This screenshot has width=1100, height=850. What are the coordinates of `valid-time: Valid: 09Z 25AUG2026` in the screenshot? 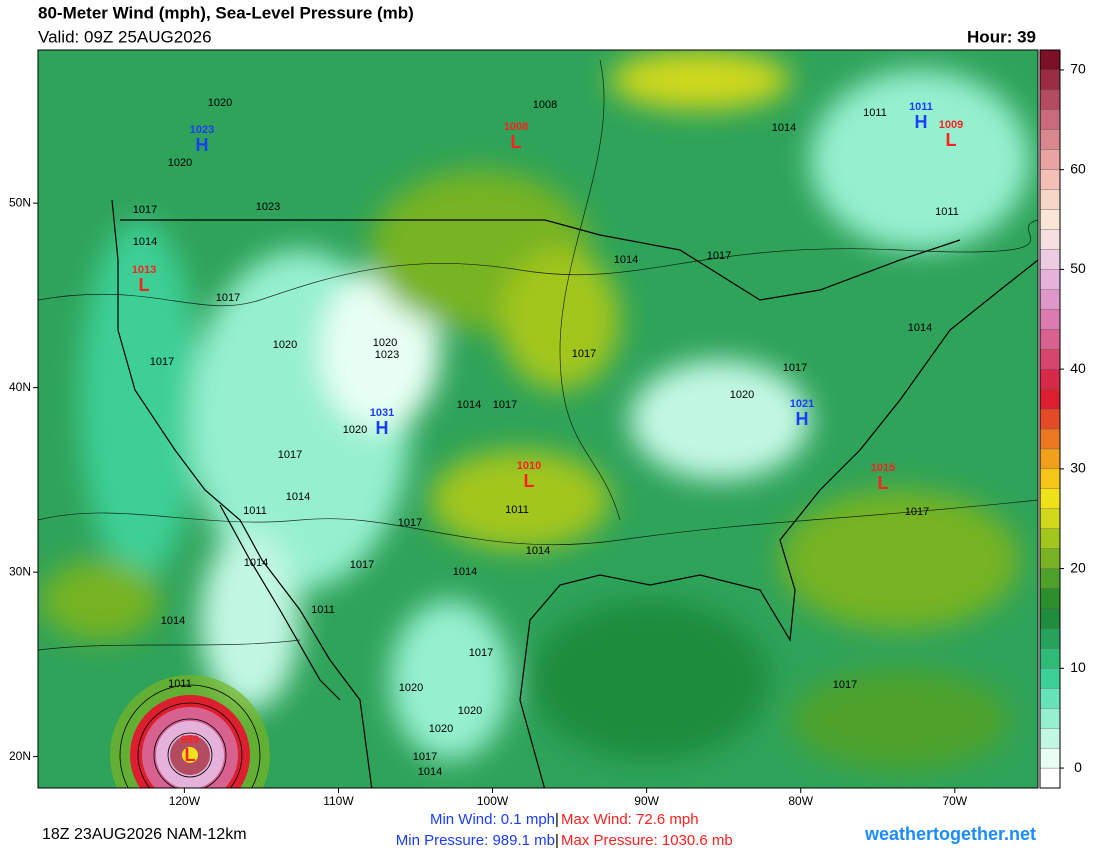 It's located at (125, 36).